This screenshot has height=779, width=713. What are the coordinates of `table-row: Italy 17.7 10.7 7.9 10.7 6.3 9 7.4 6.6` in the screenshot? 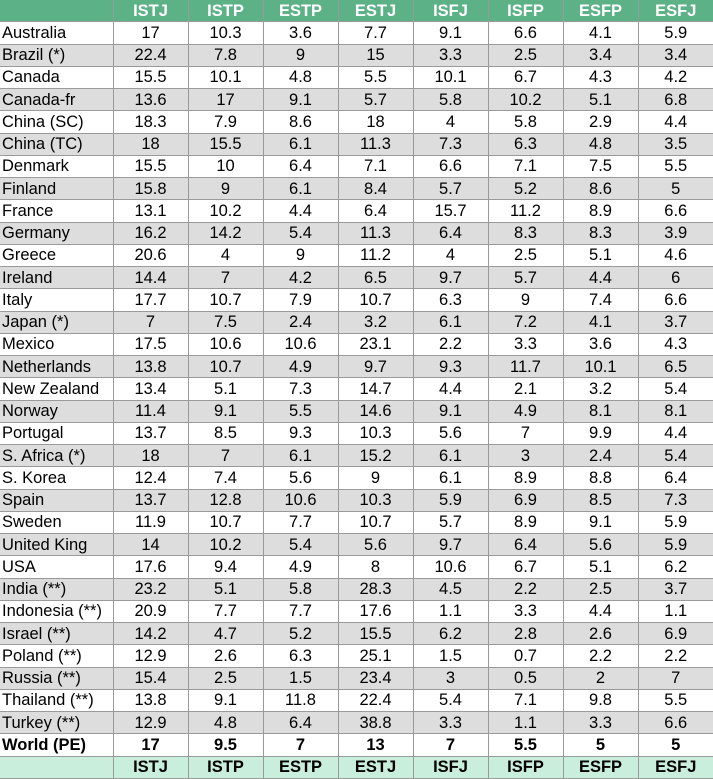 It's located at (356, 300).